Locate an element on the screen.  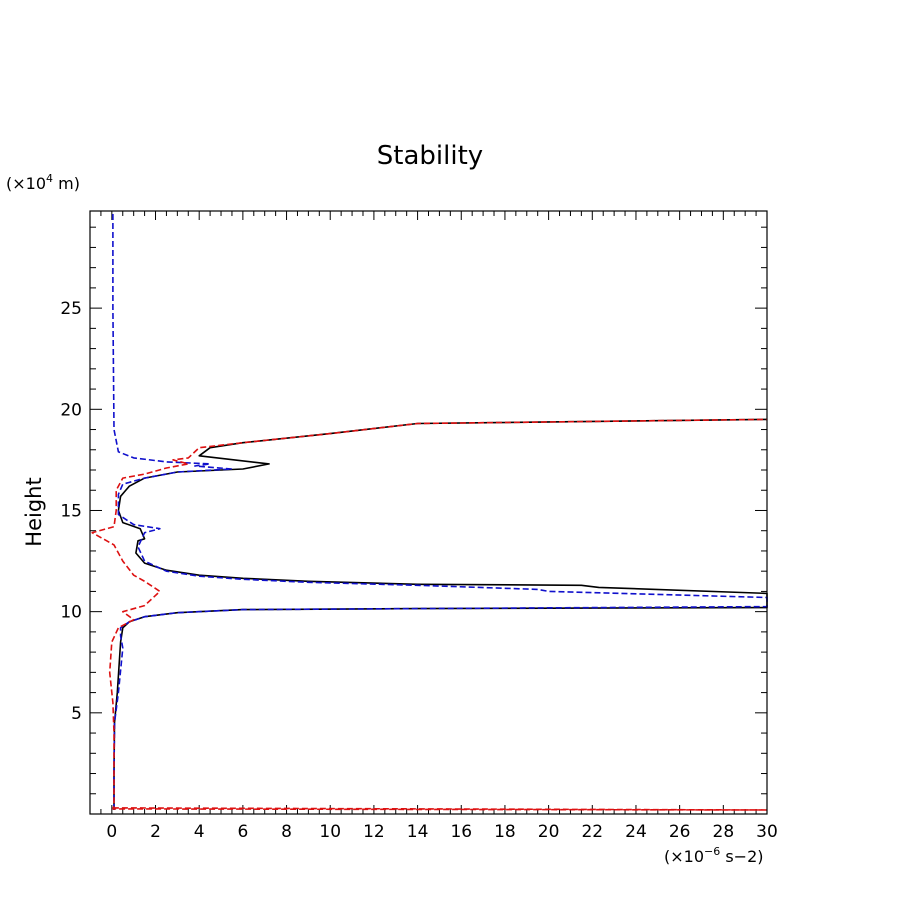
x-tick-label: 2 is located at coordinates (155, 832).